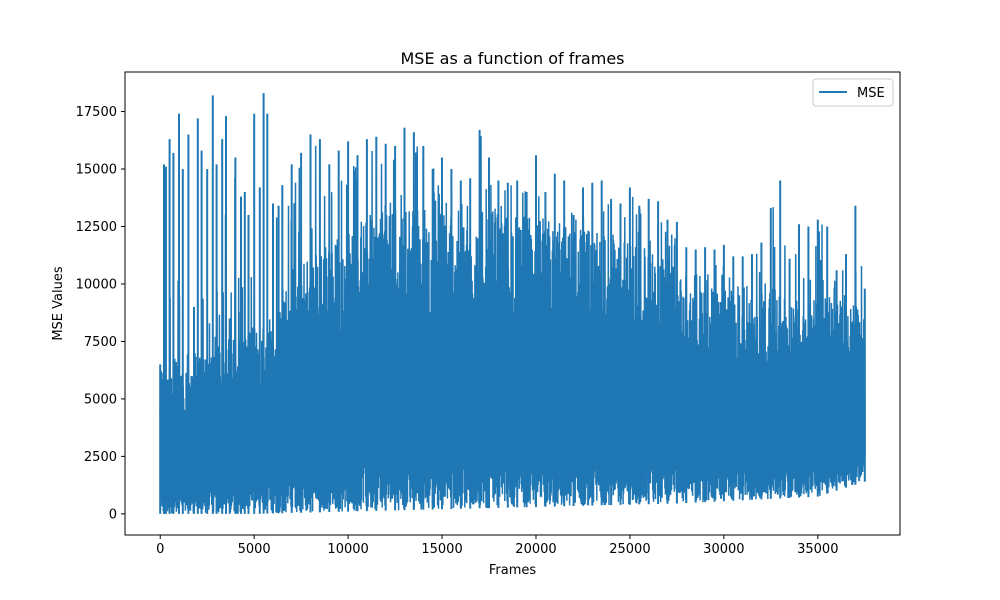  I want to click on y-tick-label: 5000, so click(100, 399).